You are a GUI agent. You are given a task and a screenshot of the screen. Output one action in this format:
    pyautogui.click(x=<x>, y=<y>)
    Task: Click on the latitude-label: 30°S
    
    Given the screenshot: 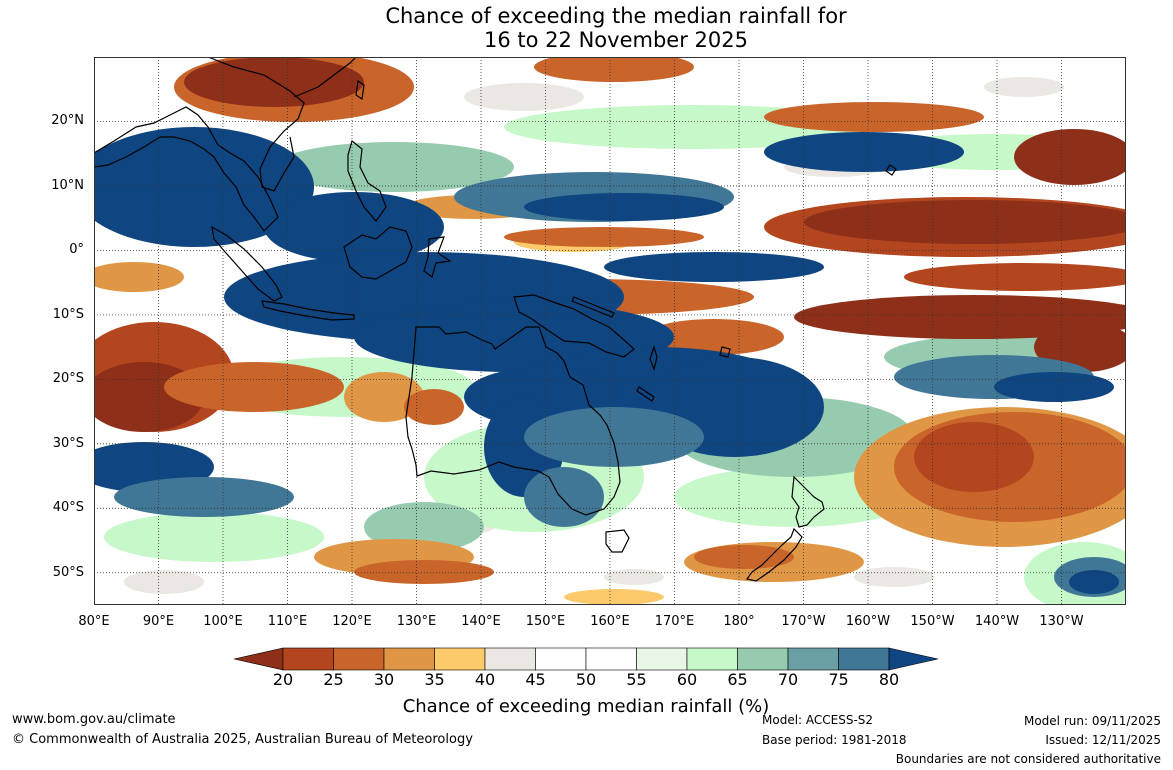 What is the action you would take?
    pyautogui.click(x=68, y=443)
    